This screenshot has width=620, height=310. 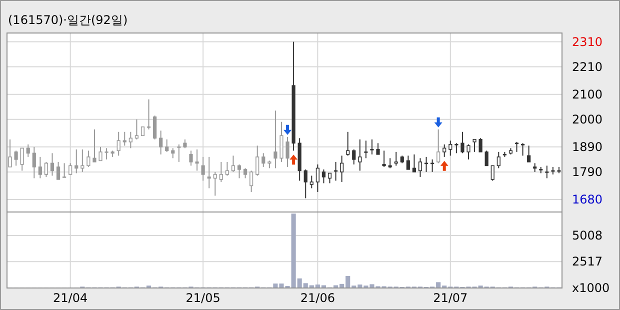 I want to click on y-tick-label: 1680, so click(x=587, y=199).